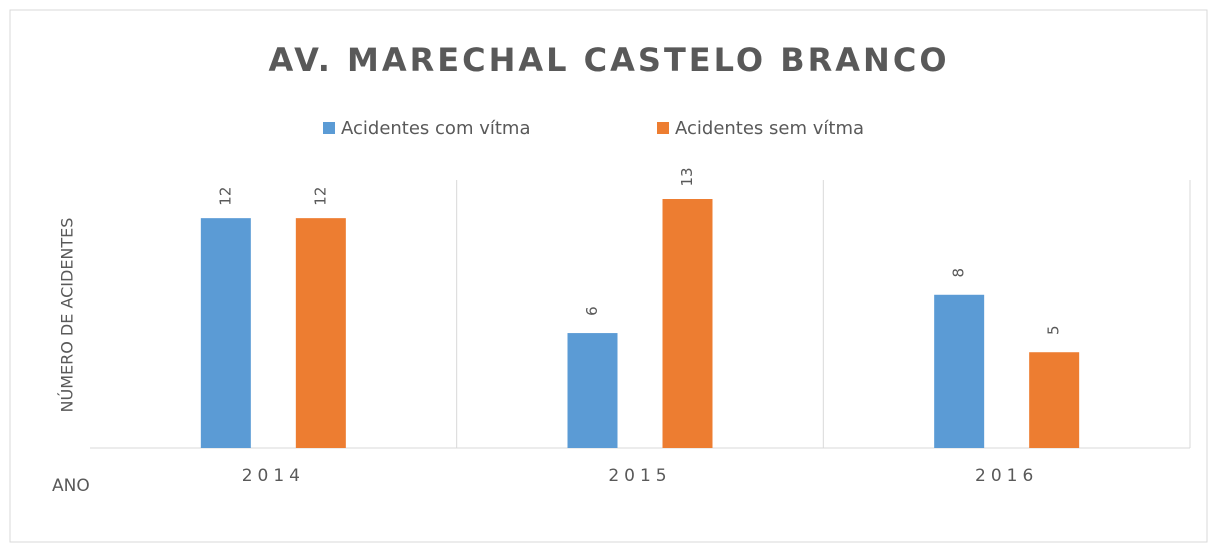 This screenshot has width=1218, height=553. I want to click on data-label: 8, so click(959, 273).